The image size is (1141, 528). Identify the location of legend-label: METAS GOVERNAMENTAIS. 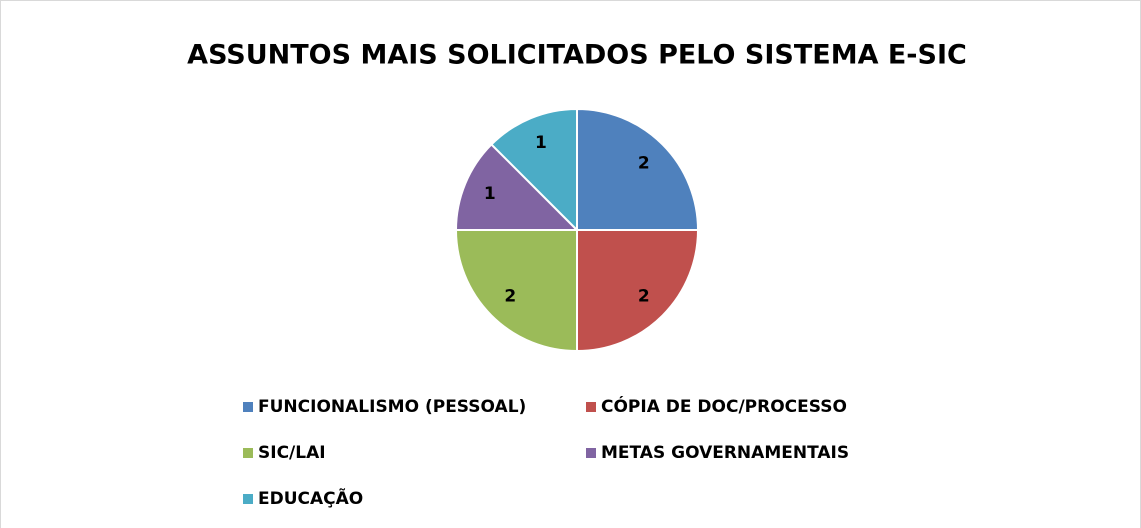
(725, 453).